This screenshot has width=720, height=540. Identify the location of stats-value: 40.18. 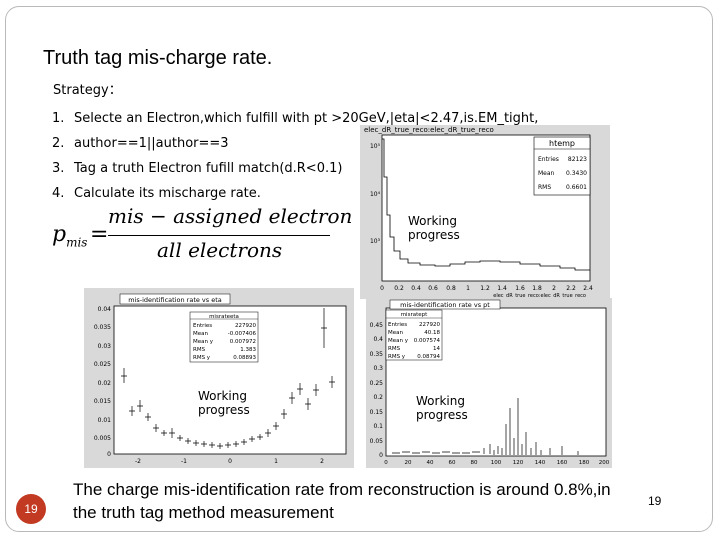
(432, 333).